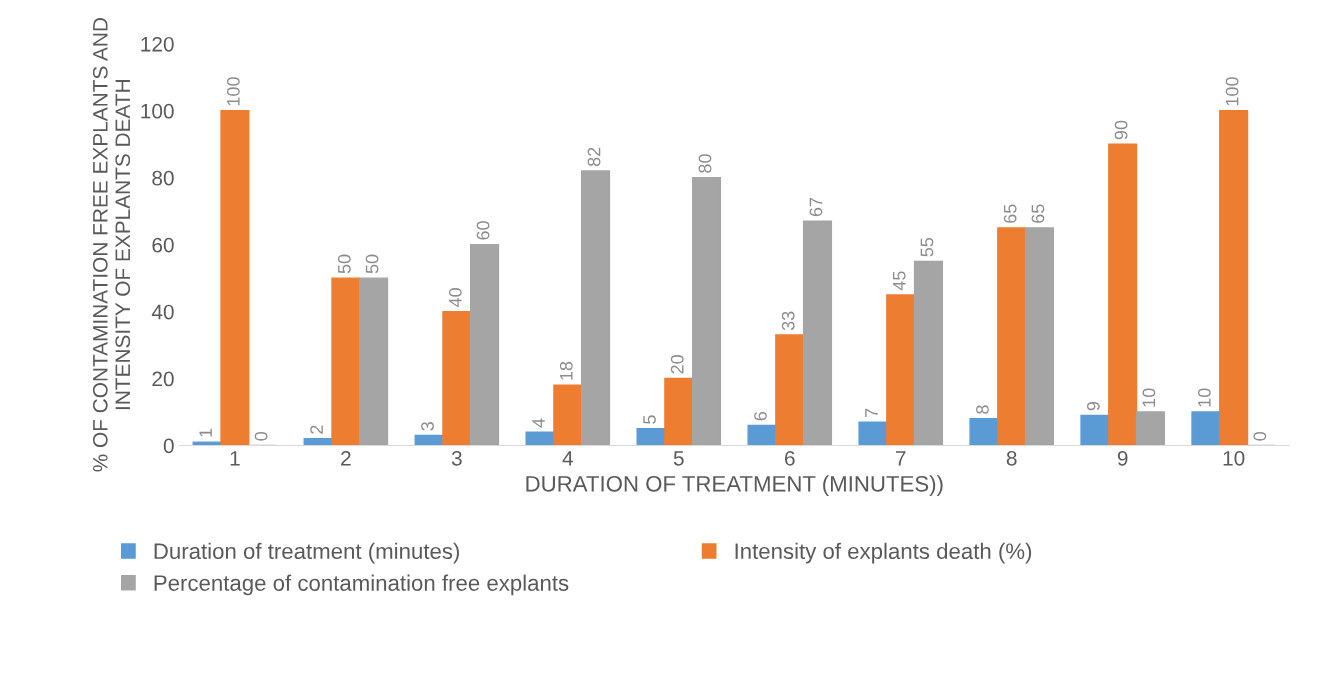 The height and width of the screenshot is (675, 1329). Describe the element at coordinates (816, 207) in the screenshot. I see `data-label: 67` at that location.